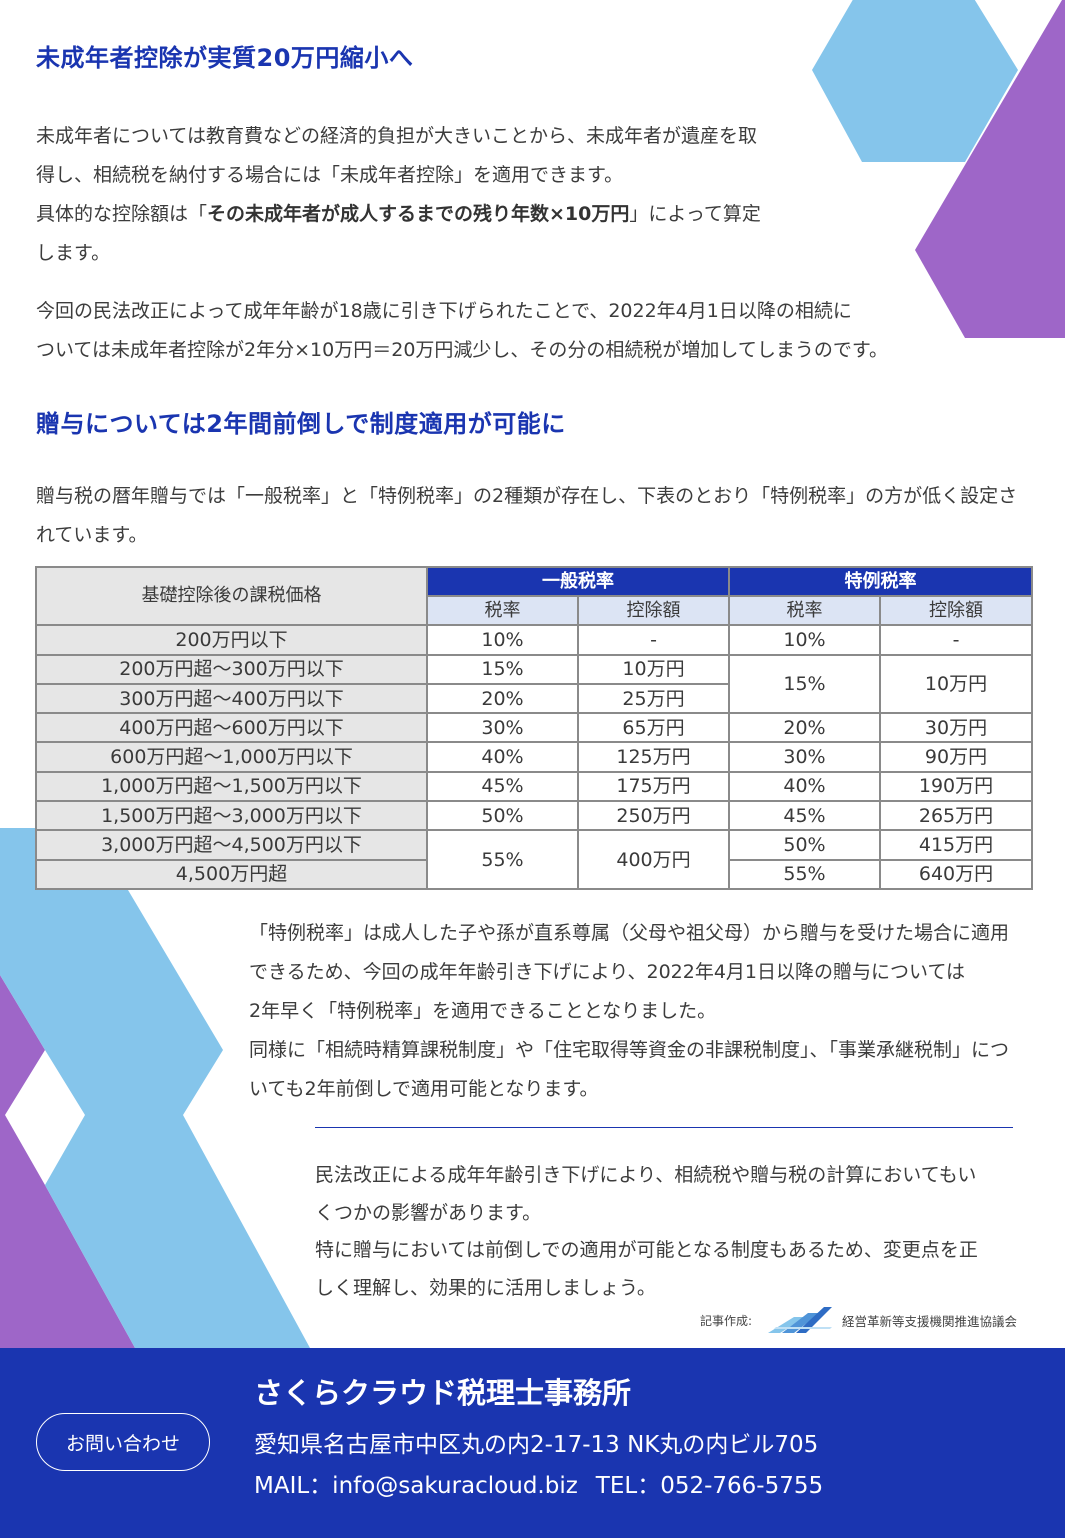 This screenshot has width=1065, height=1538. What do you see at coordinates (956, 845) in the screenshot?
I see `special-deduction-cell: 415万円` at bounding box center [956, 845].